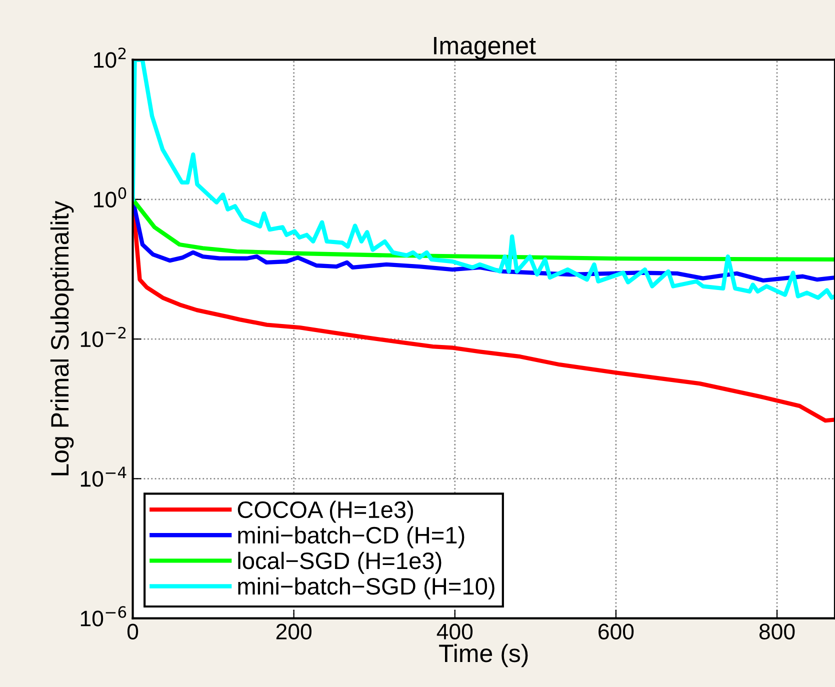  Describe the element at coordinates (325, 511) in the screenshot. I see `legend-label: COCOA (H=1e3)` at that location.